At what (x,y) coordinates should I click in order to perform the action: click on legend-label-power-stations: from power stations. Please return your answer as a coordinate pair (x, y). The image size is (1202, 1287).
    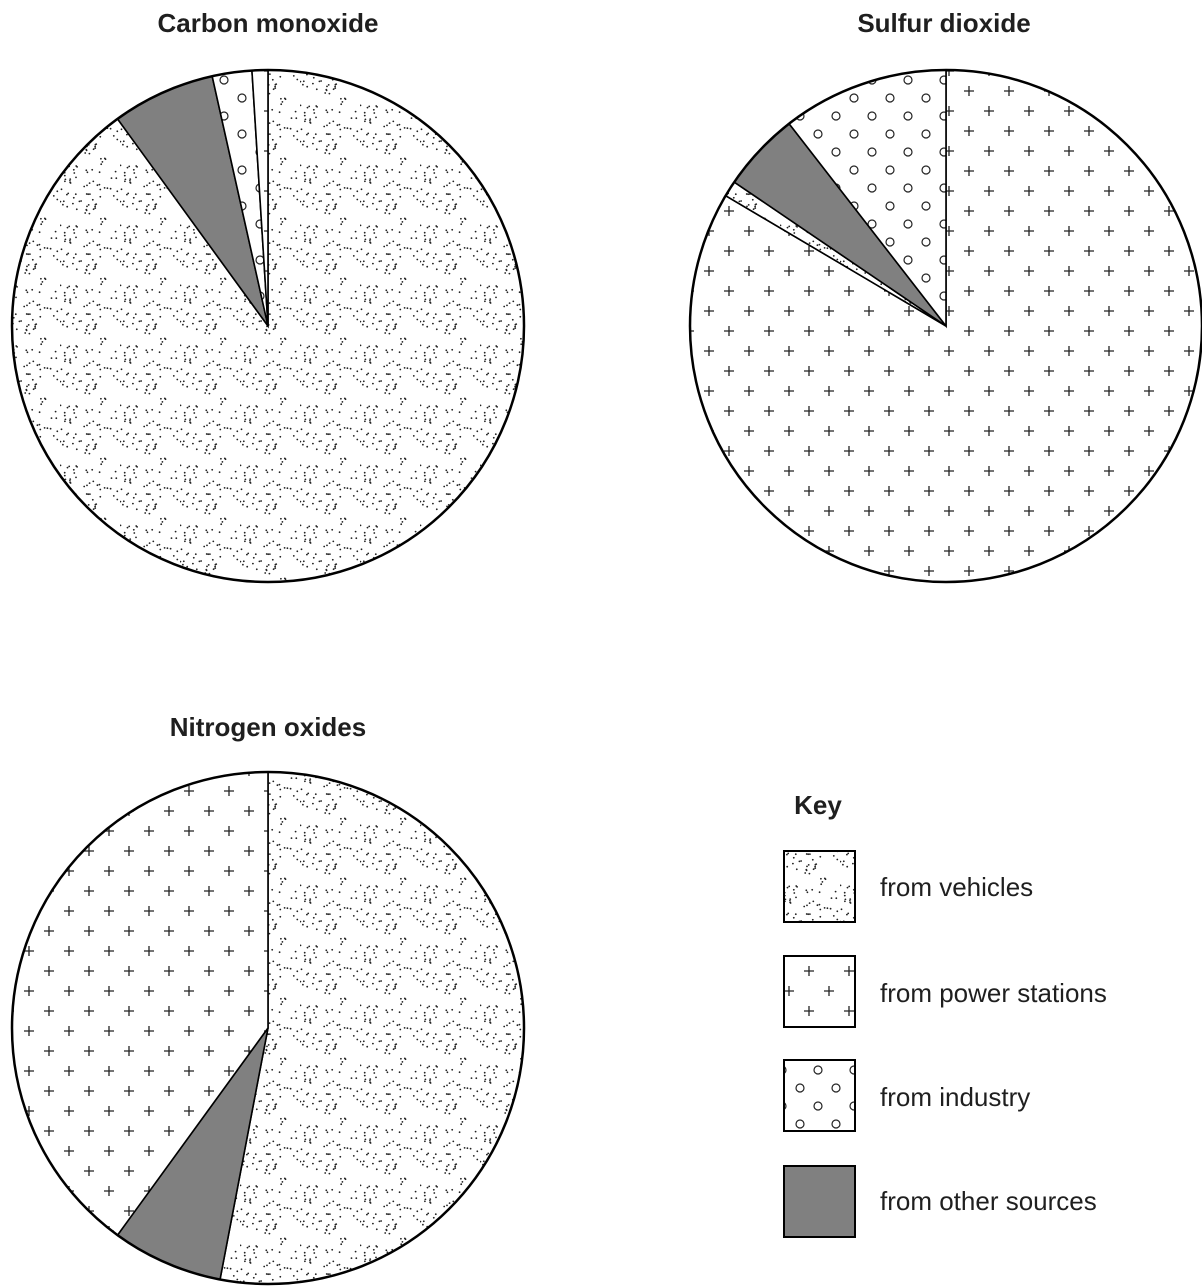
    Looking at the image, I should click on (993, 993).